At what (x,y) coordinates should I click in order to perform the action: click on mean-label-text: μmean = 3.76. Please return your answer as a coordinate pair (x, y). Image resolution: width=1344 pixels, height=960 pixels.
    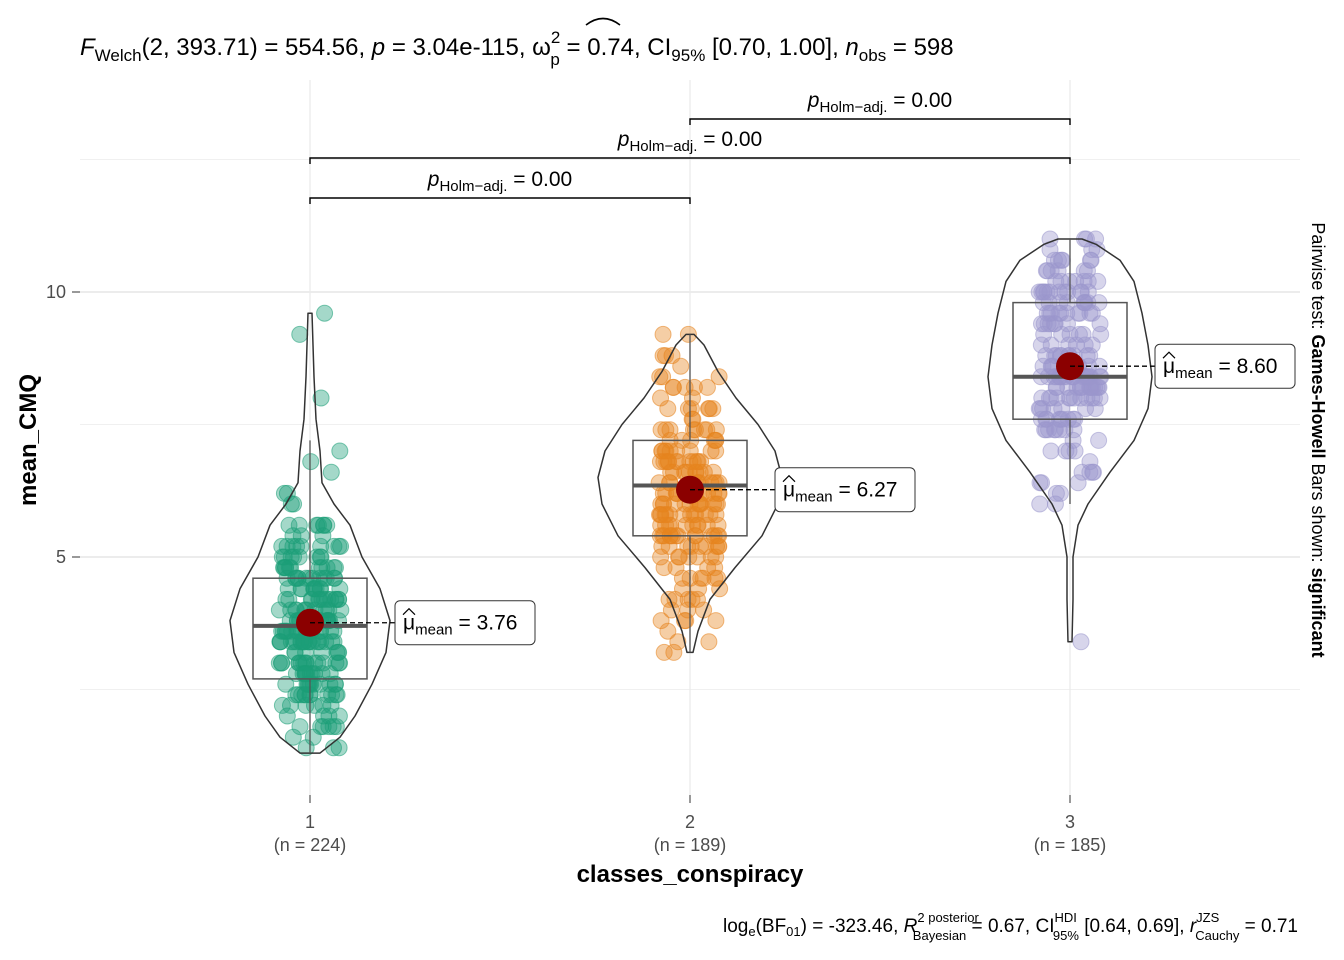
    Looking at the image, I should click on (460, 625).